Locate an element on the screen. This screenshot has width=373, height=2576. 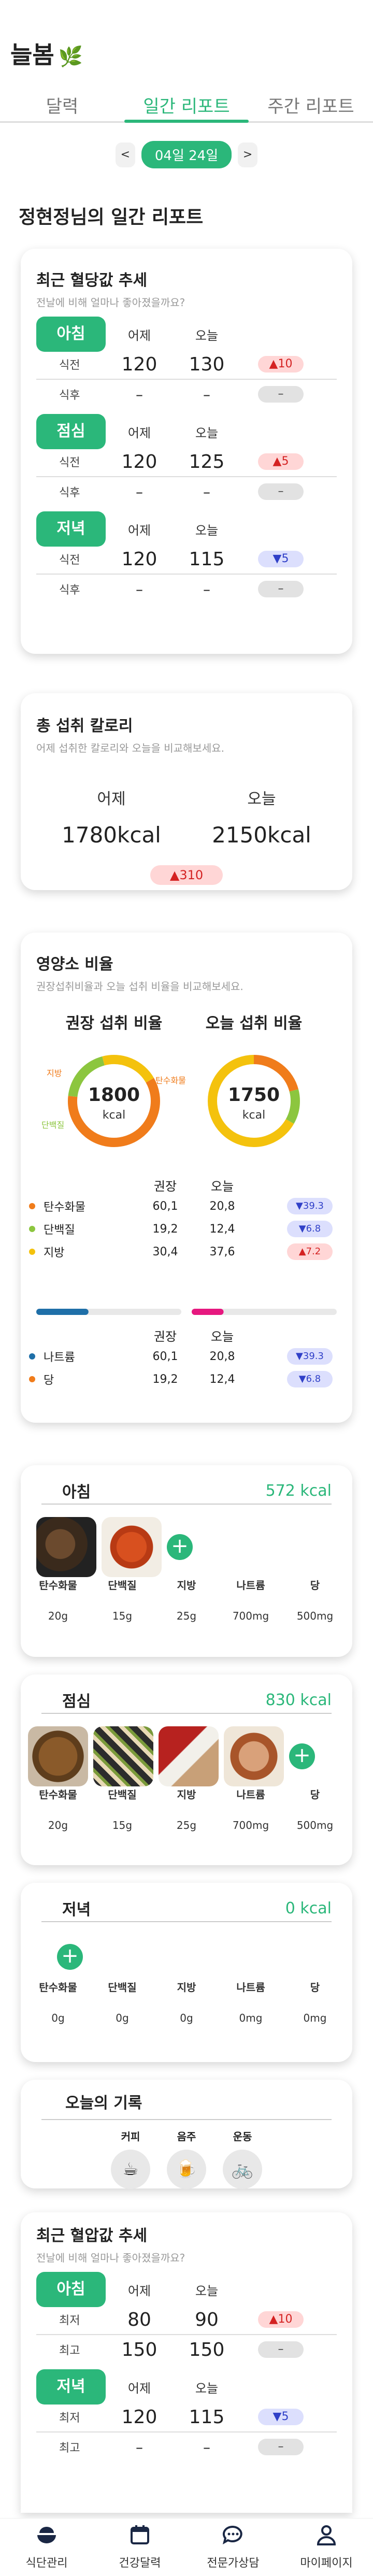
macro-cell: 단백질 15g is located at coordinates (122, 1808).